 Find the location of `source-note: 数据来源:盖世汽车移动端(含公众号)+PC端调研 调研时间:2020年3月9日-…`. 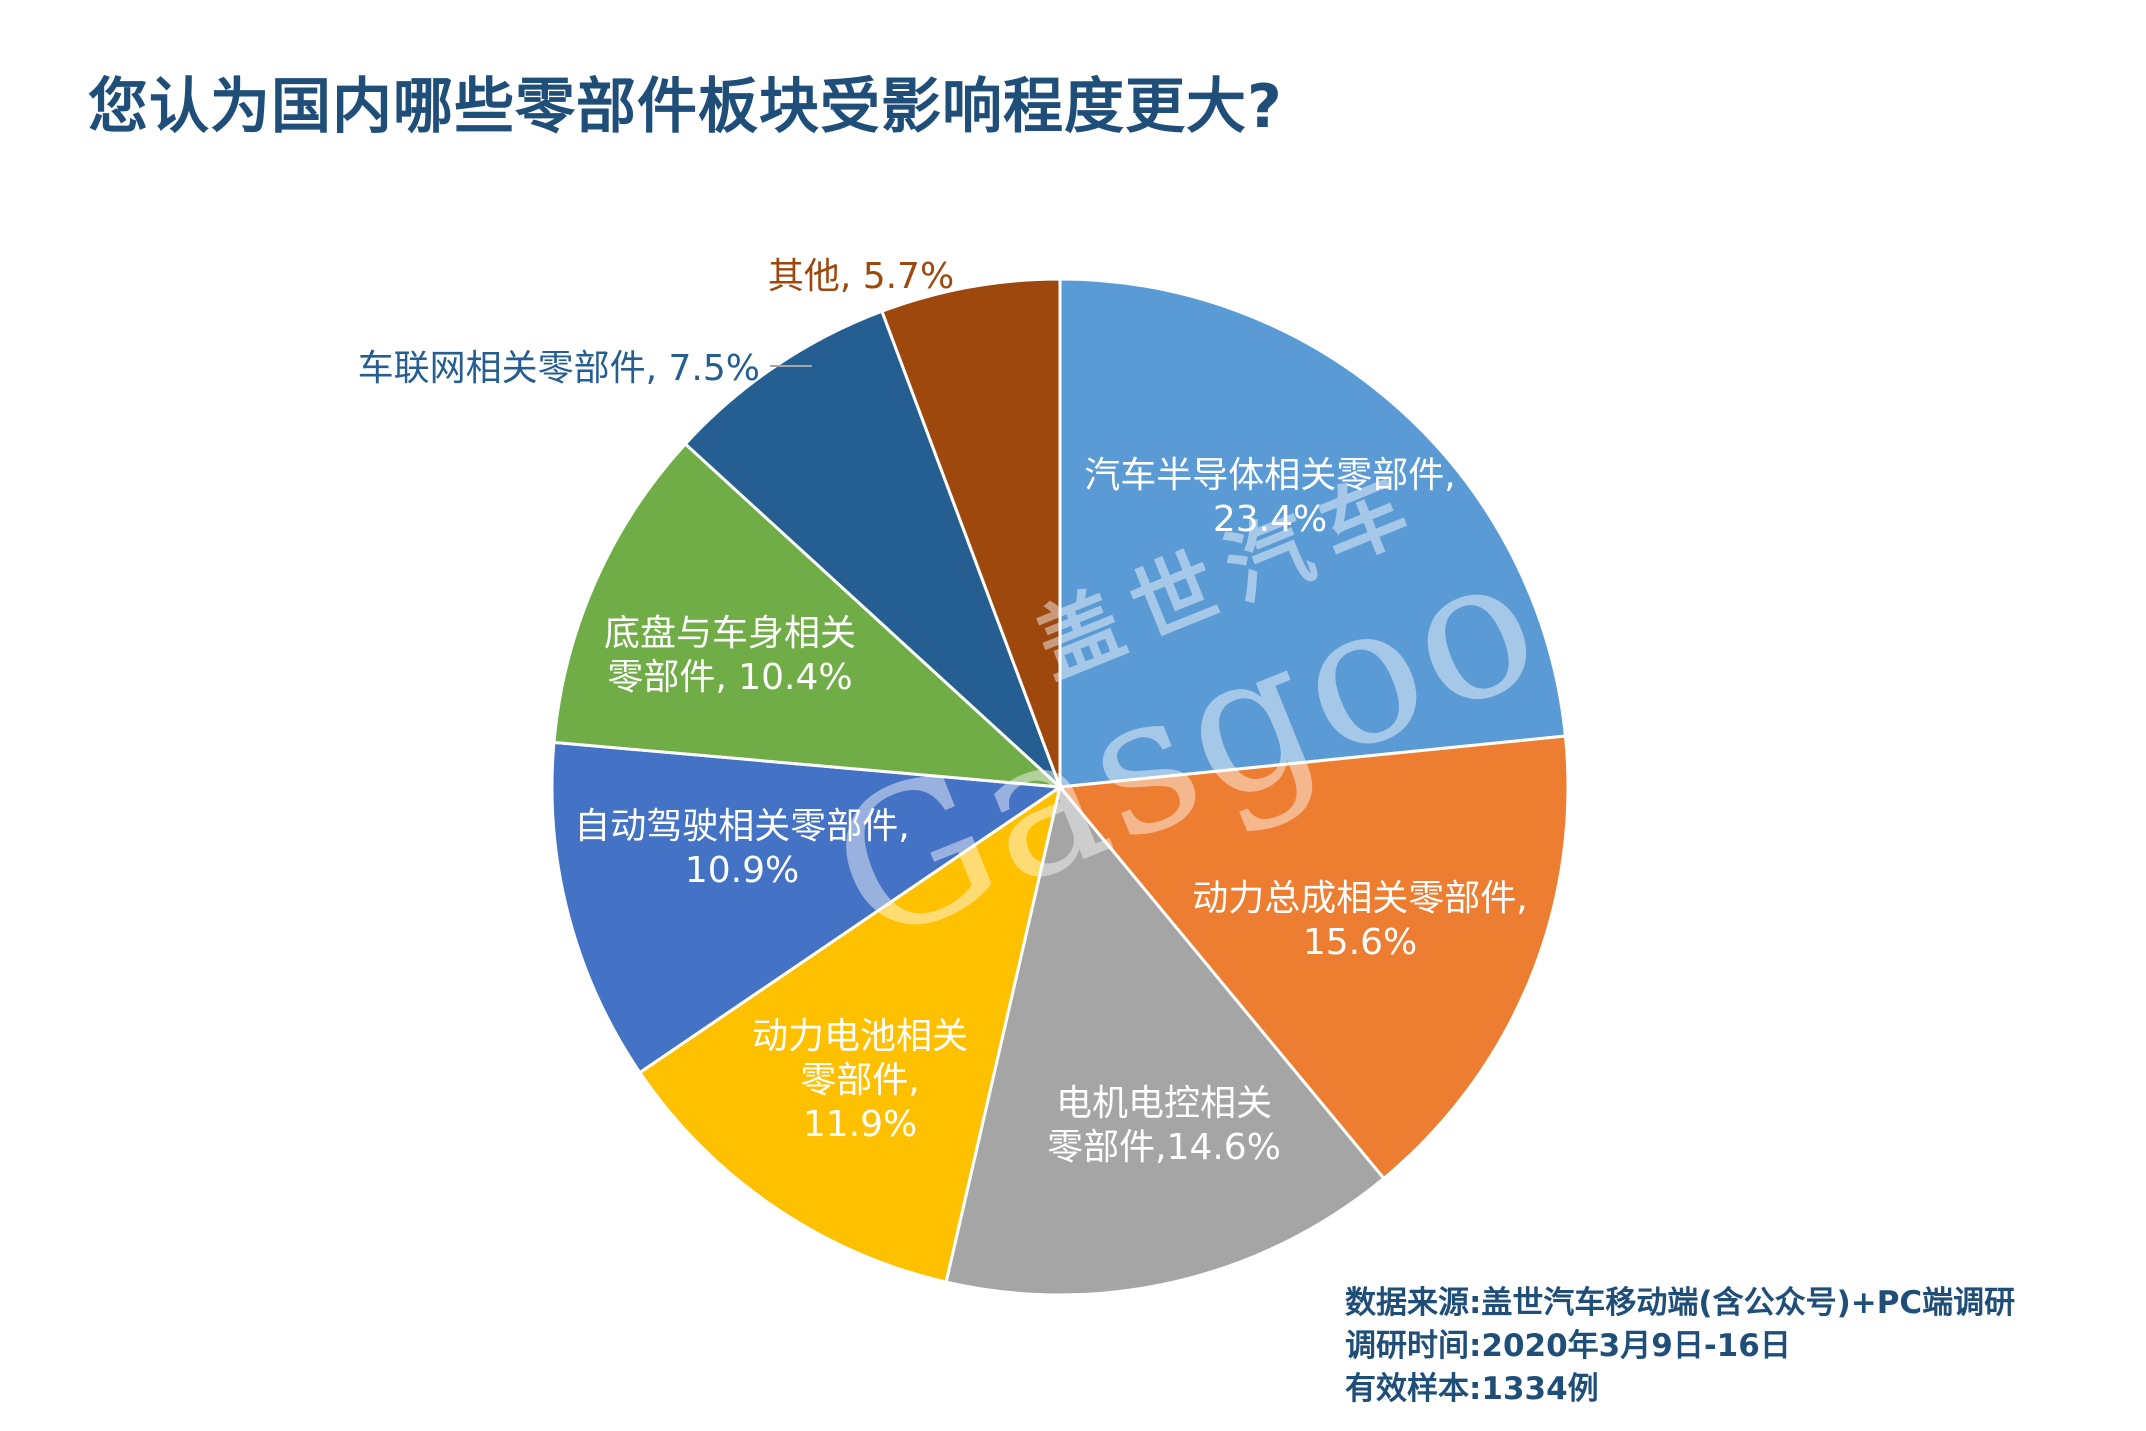

source-note: 数据来源:盖世汽车移动端(含公众号)+PC端调研 调研时间:2020年3月9日-… is located at coordinates (1680, 1346).